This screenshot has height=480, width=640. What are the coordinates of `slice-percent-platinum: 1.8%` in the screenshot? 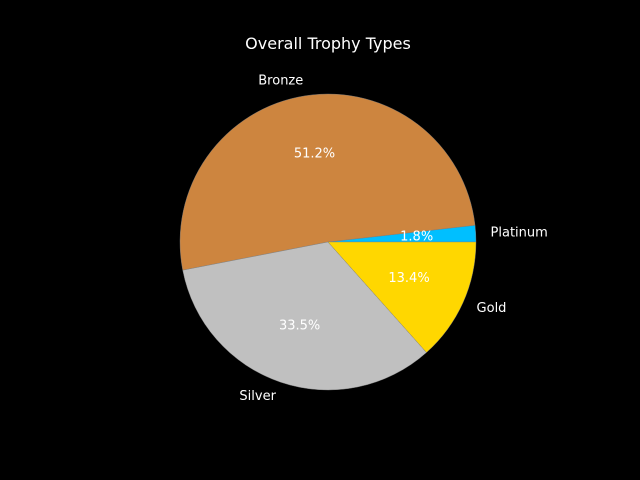 It's located at (416, 236).